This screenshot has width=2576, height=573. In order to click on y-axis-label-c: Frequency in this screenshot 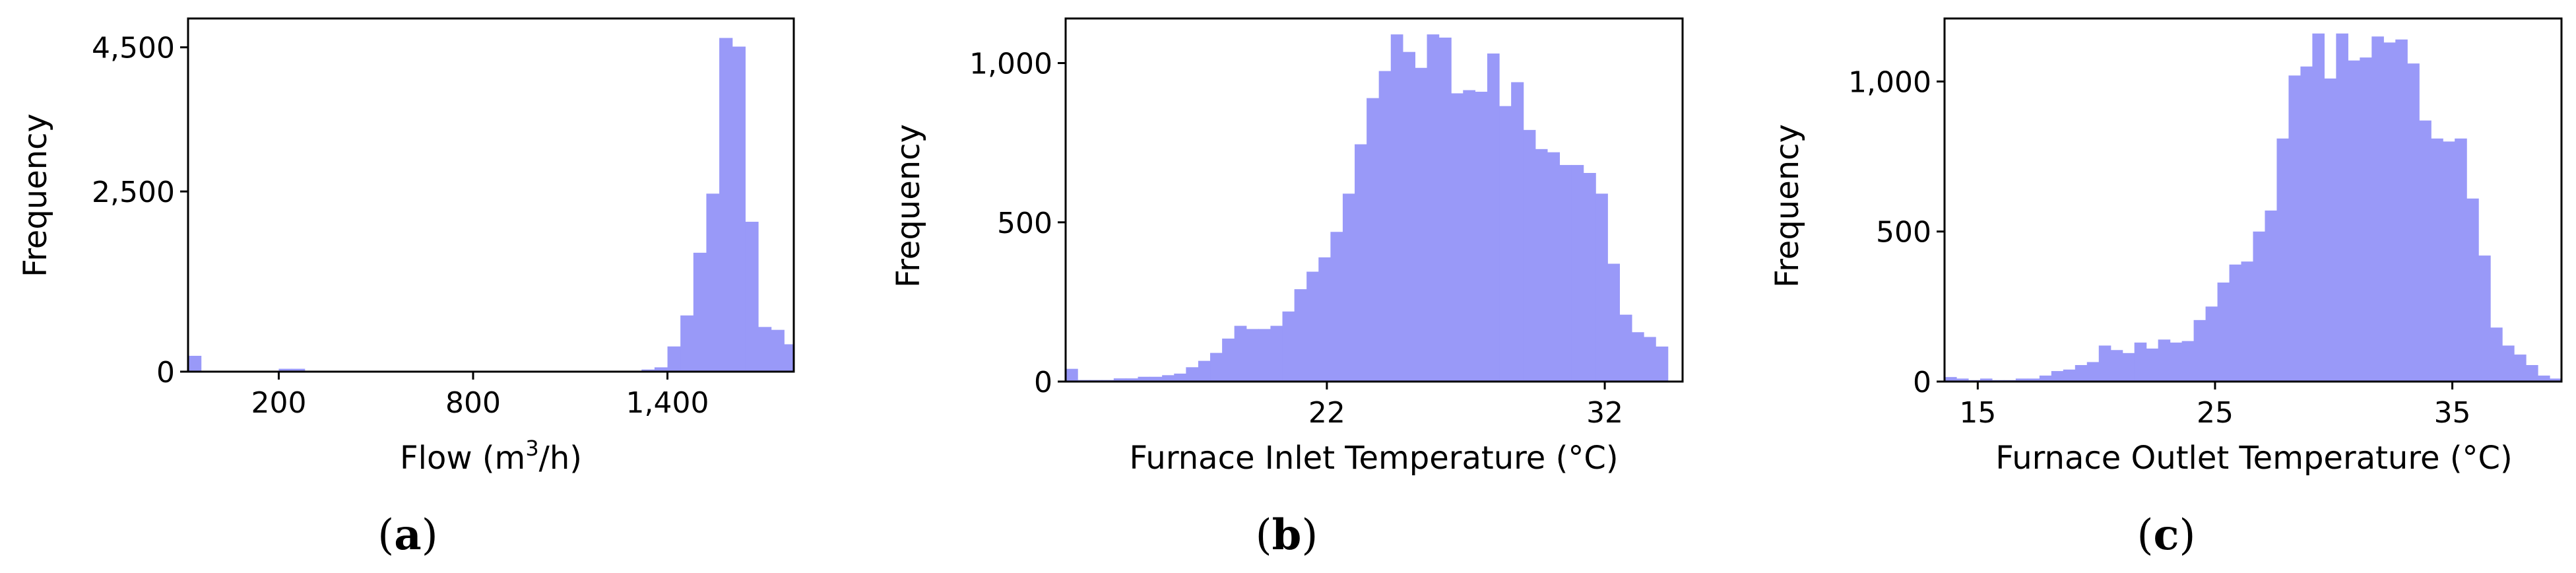, I will do `click(1787, 206)`.